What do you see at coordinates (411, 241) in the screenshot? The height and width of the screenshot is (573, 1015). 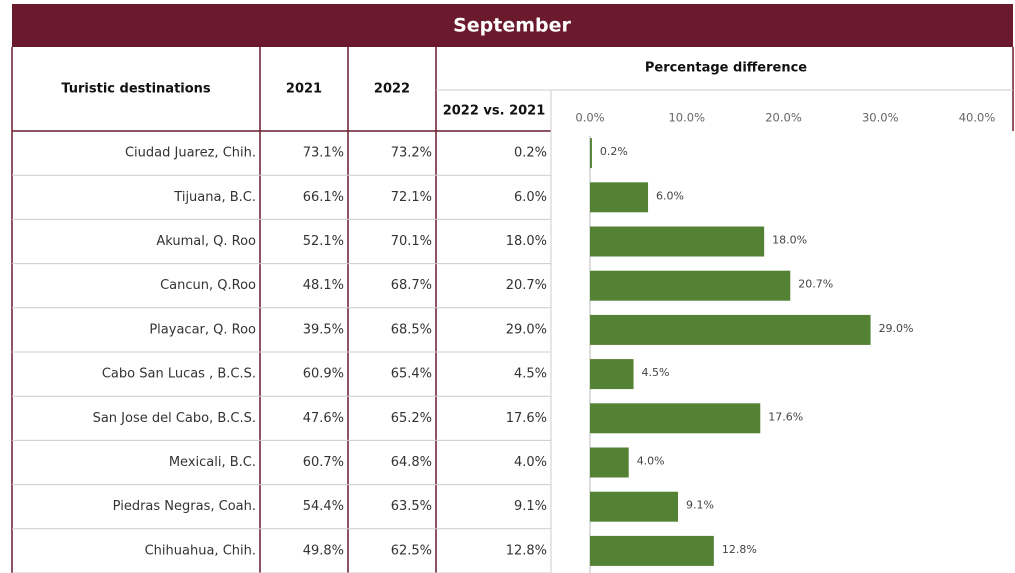 I see `cell: 70.1%` at bounding box center [411, 241].